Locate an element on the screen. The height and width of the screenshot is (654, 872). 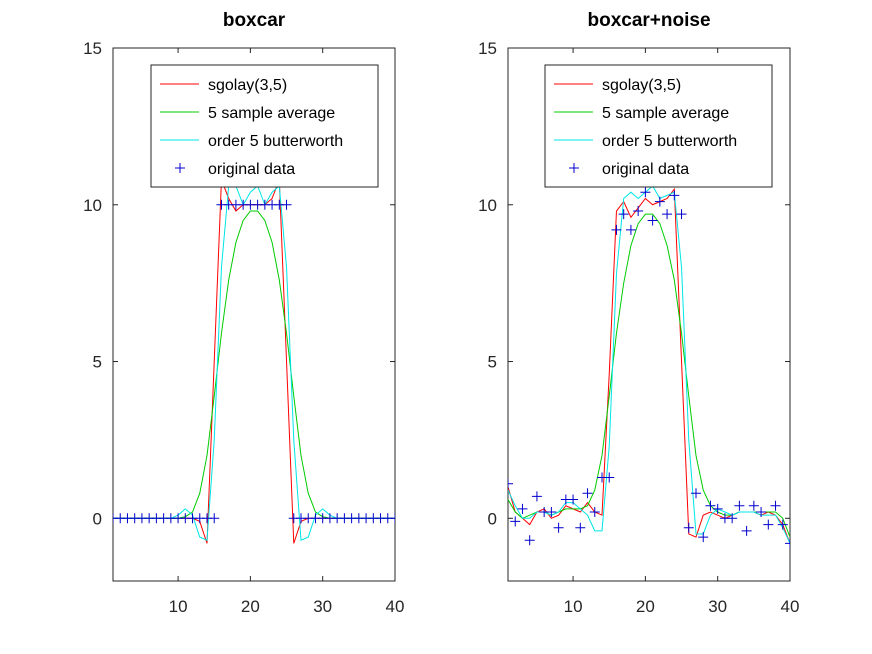
chart-title: boxcar is located at coordinates (254, 20).